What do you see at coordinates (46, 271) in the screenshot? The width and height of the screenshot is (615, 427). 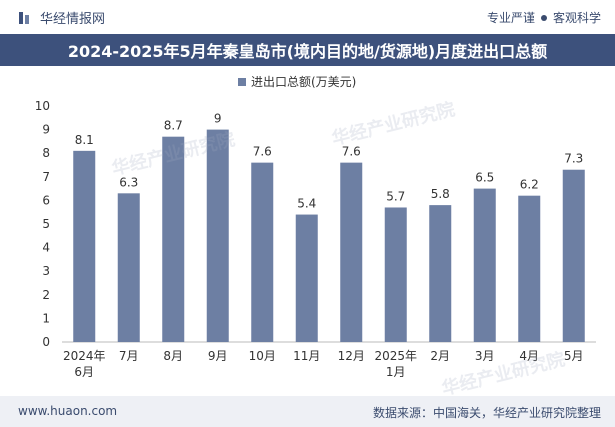 I see `y-tick-label: 3` at bounding box center [46, 271].